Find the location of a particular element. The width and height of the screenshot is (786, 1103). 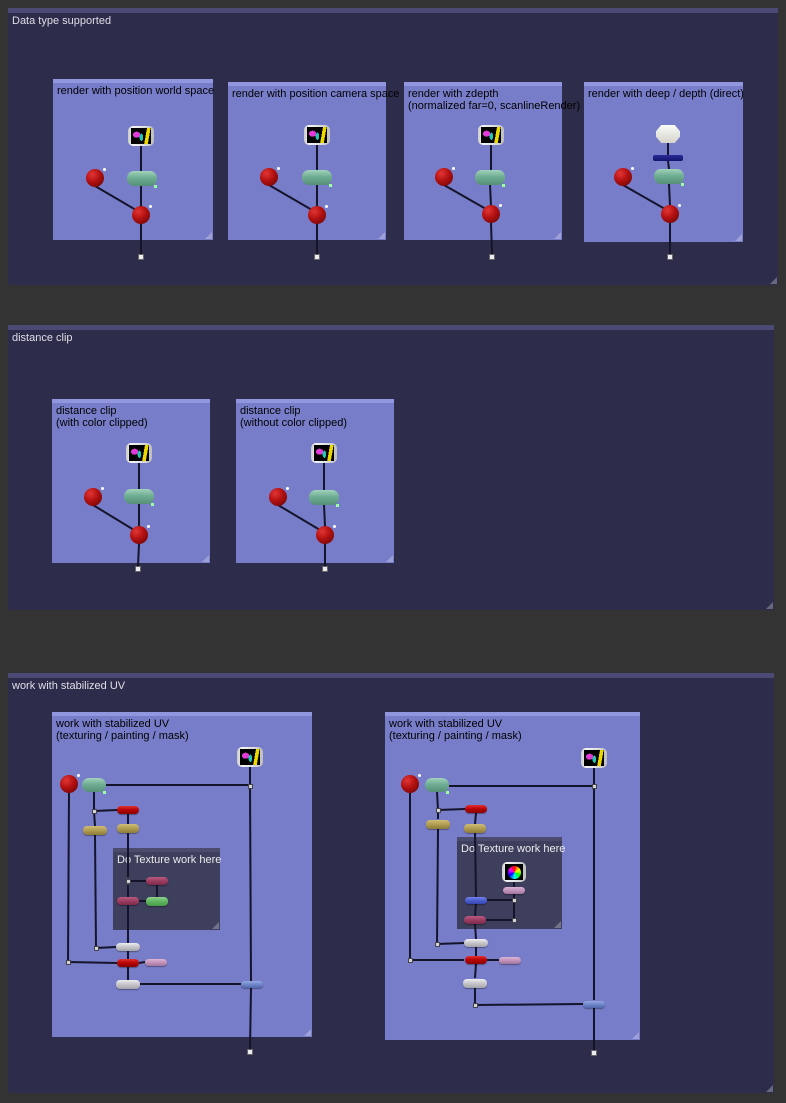

blueInner-pill-node is located at coordinates (476, 900).